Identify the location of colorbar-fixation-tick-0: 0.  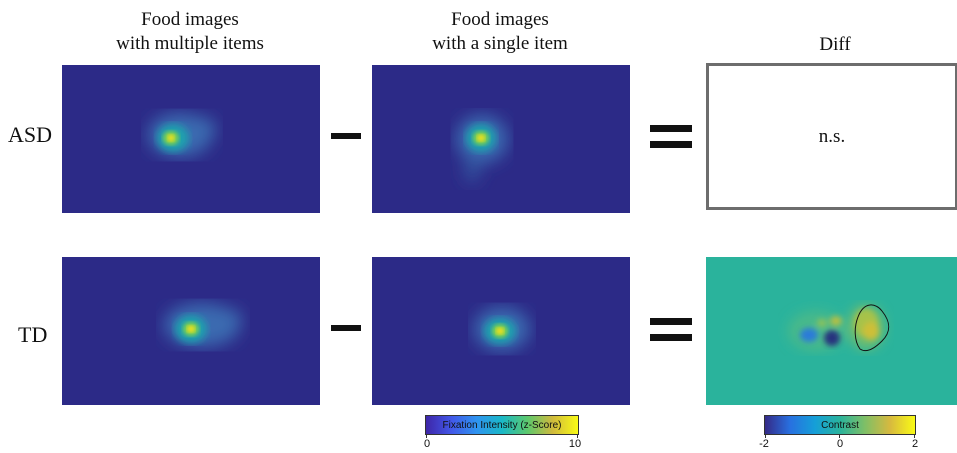
(427, 444).